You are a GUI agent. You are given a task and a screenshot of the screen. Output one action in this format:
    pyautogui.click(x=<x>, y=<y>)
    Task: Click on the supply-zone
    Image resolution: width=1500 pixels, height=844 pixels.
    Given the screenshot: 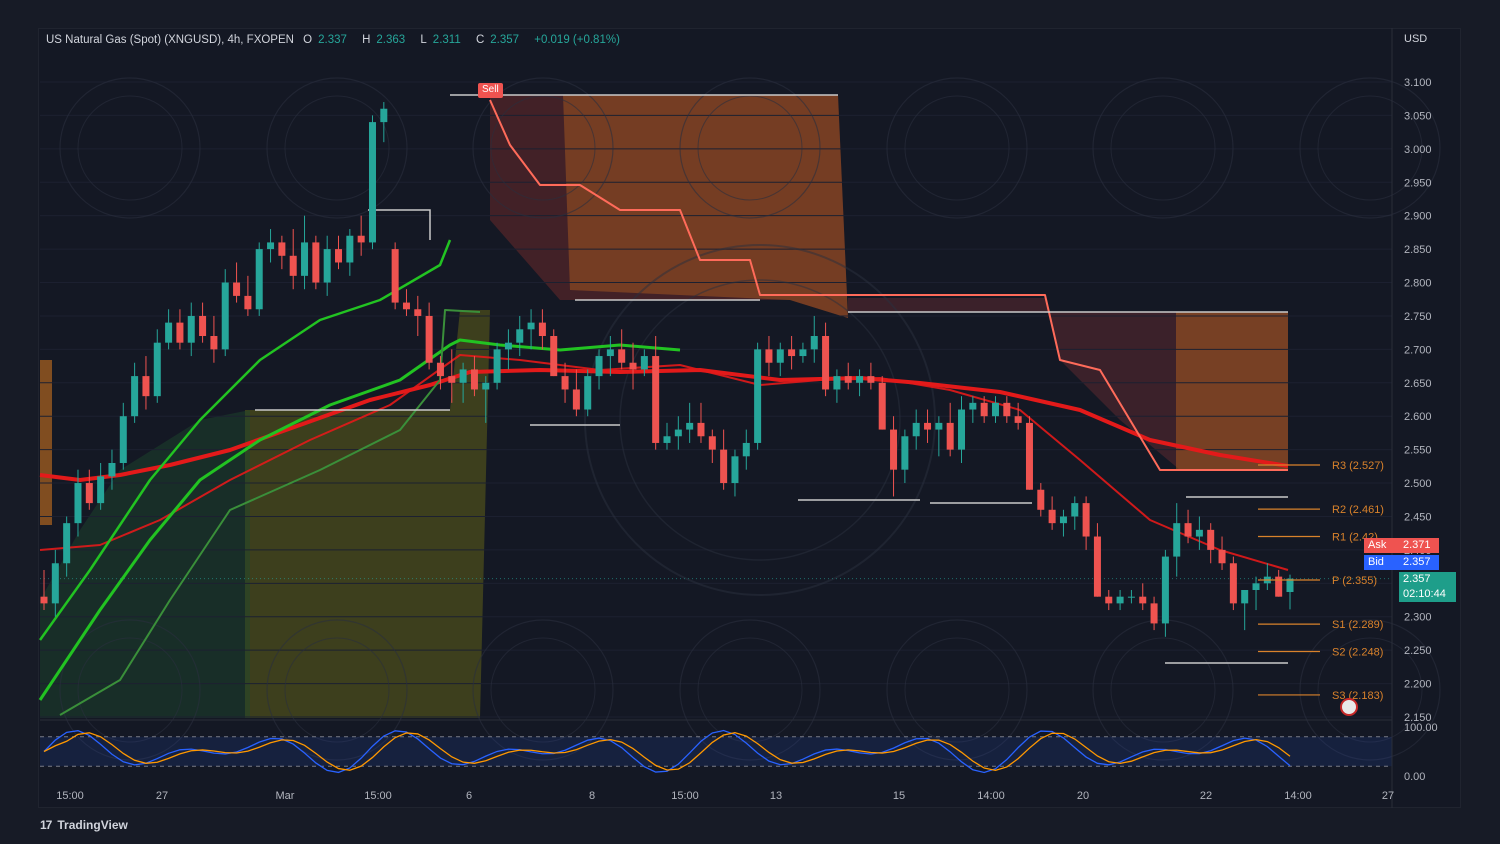 What is the action you would take?
    pyautogui.click(x=1232, y=391)
    